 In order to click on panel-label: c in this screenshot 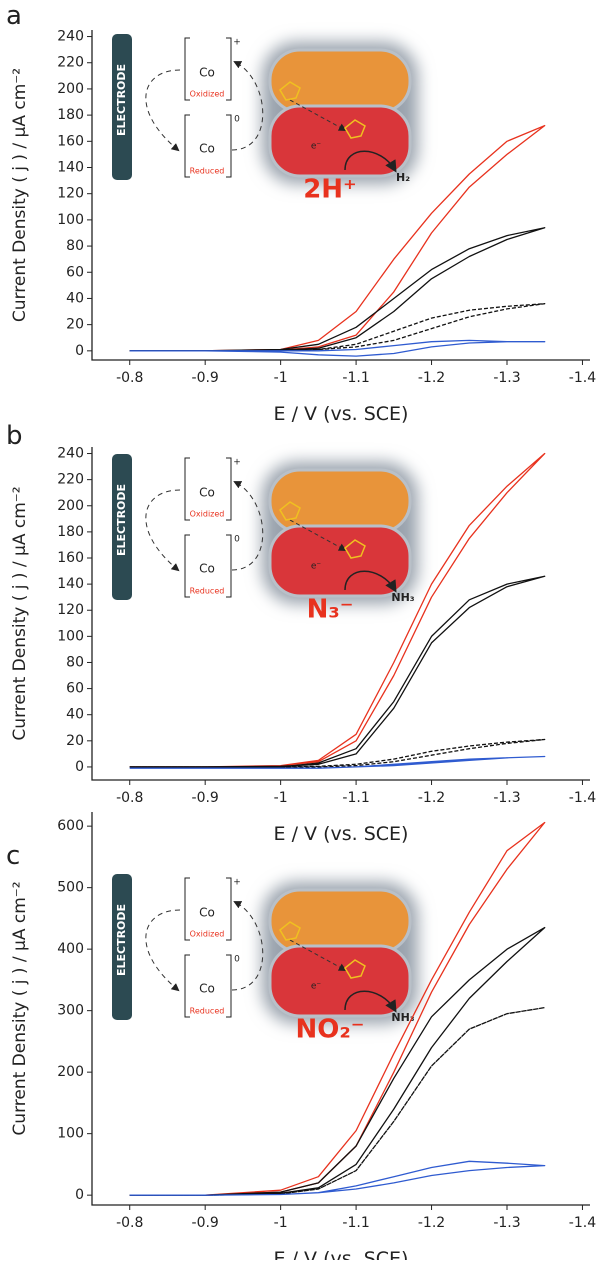, I will do `click(13, 856)`.